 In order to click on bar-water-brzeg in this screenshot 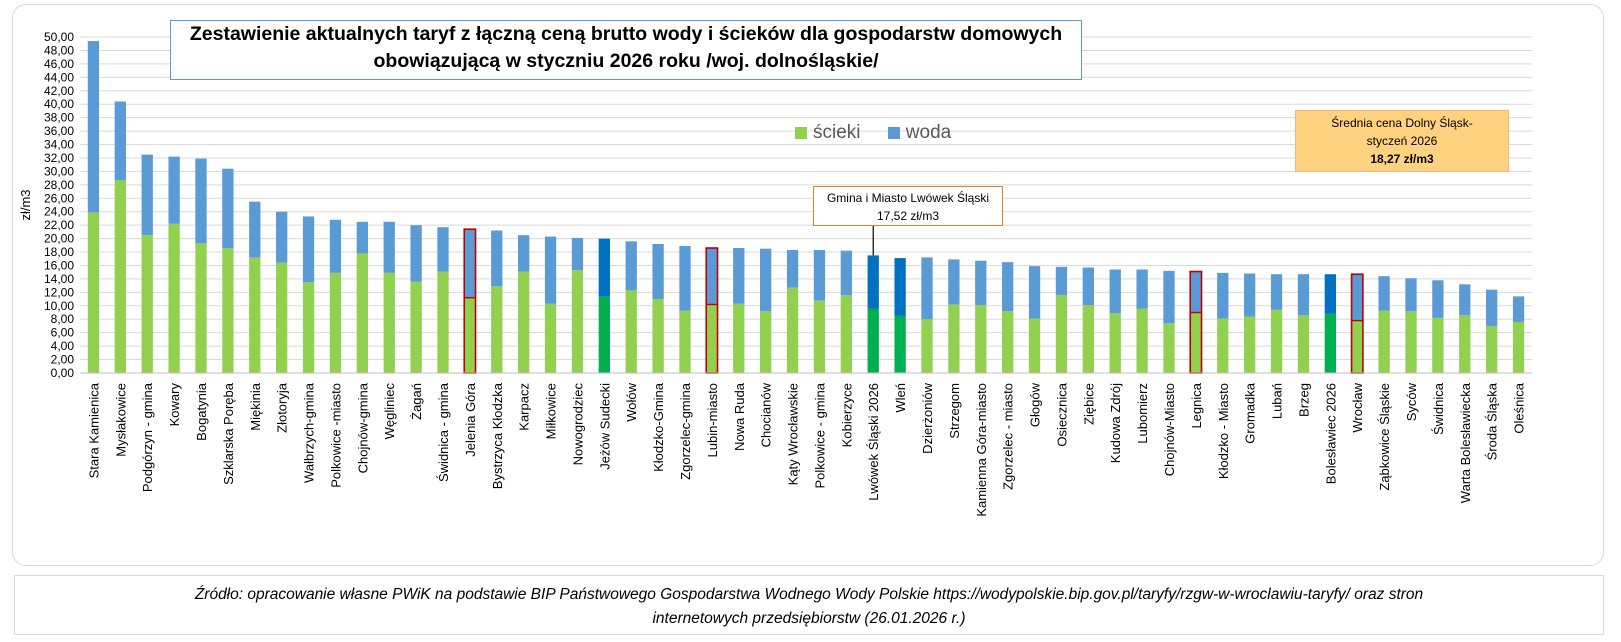, I will do `click(1303, 295)`.